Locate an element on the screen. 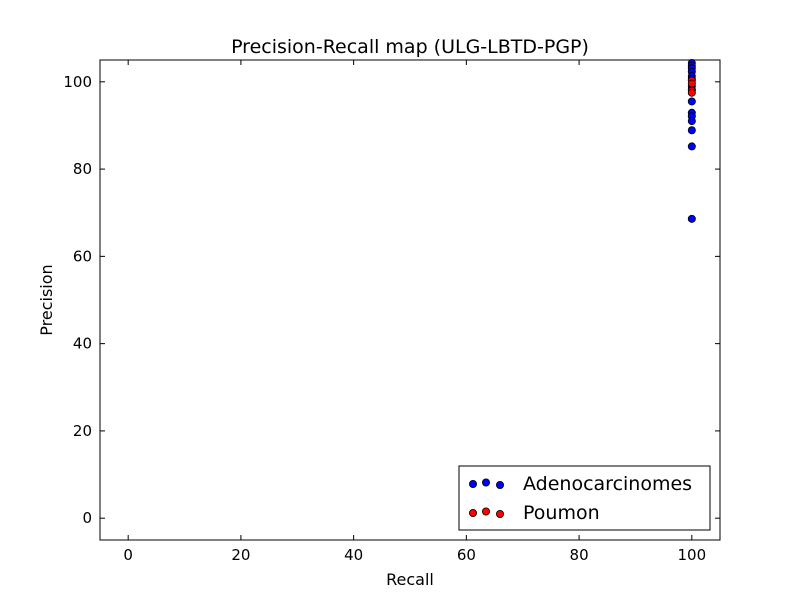 This screenshot has width=800, height=600. x-tick-label: 80 is located at coordinates (579, 555).